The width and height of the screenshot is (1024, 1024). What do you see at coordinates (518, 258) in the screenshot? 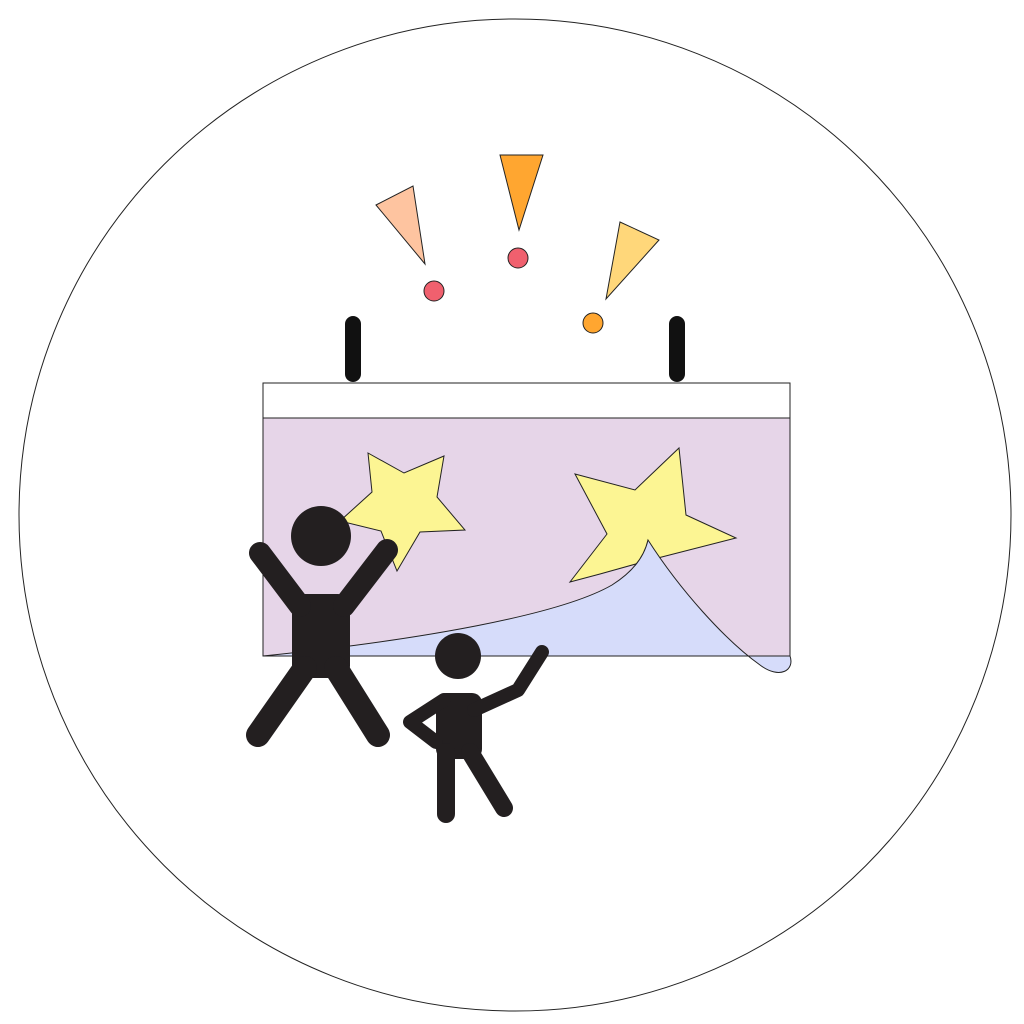
I see `exclamation-center-dot-icon` at bounding box center [518, 258].